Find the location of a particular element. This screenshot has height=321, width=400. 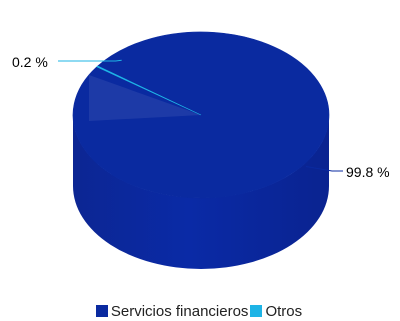

legend-label-otros: Otros is located at coordinates (284, 311).